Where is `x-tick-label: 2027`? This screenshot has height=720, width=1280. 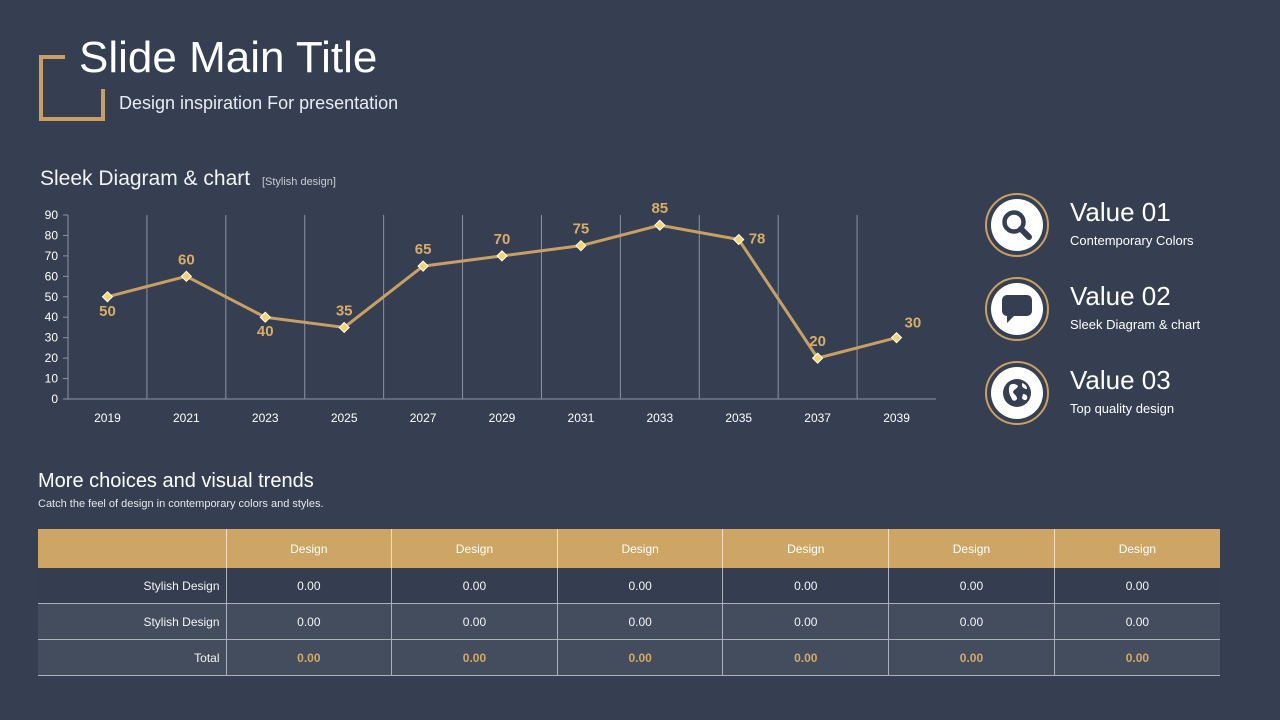
x-tick-label: 2027 is located at coordinates (423, 418).